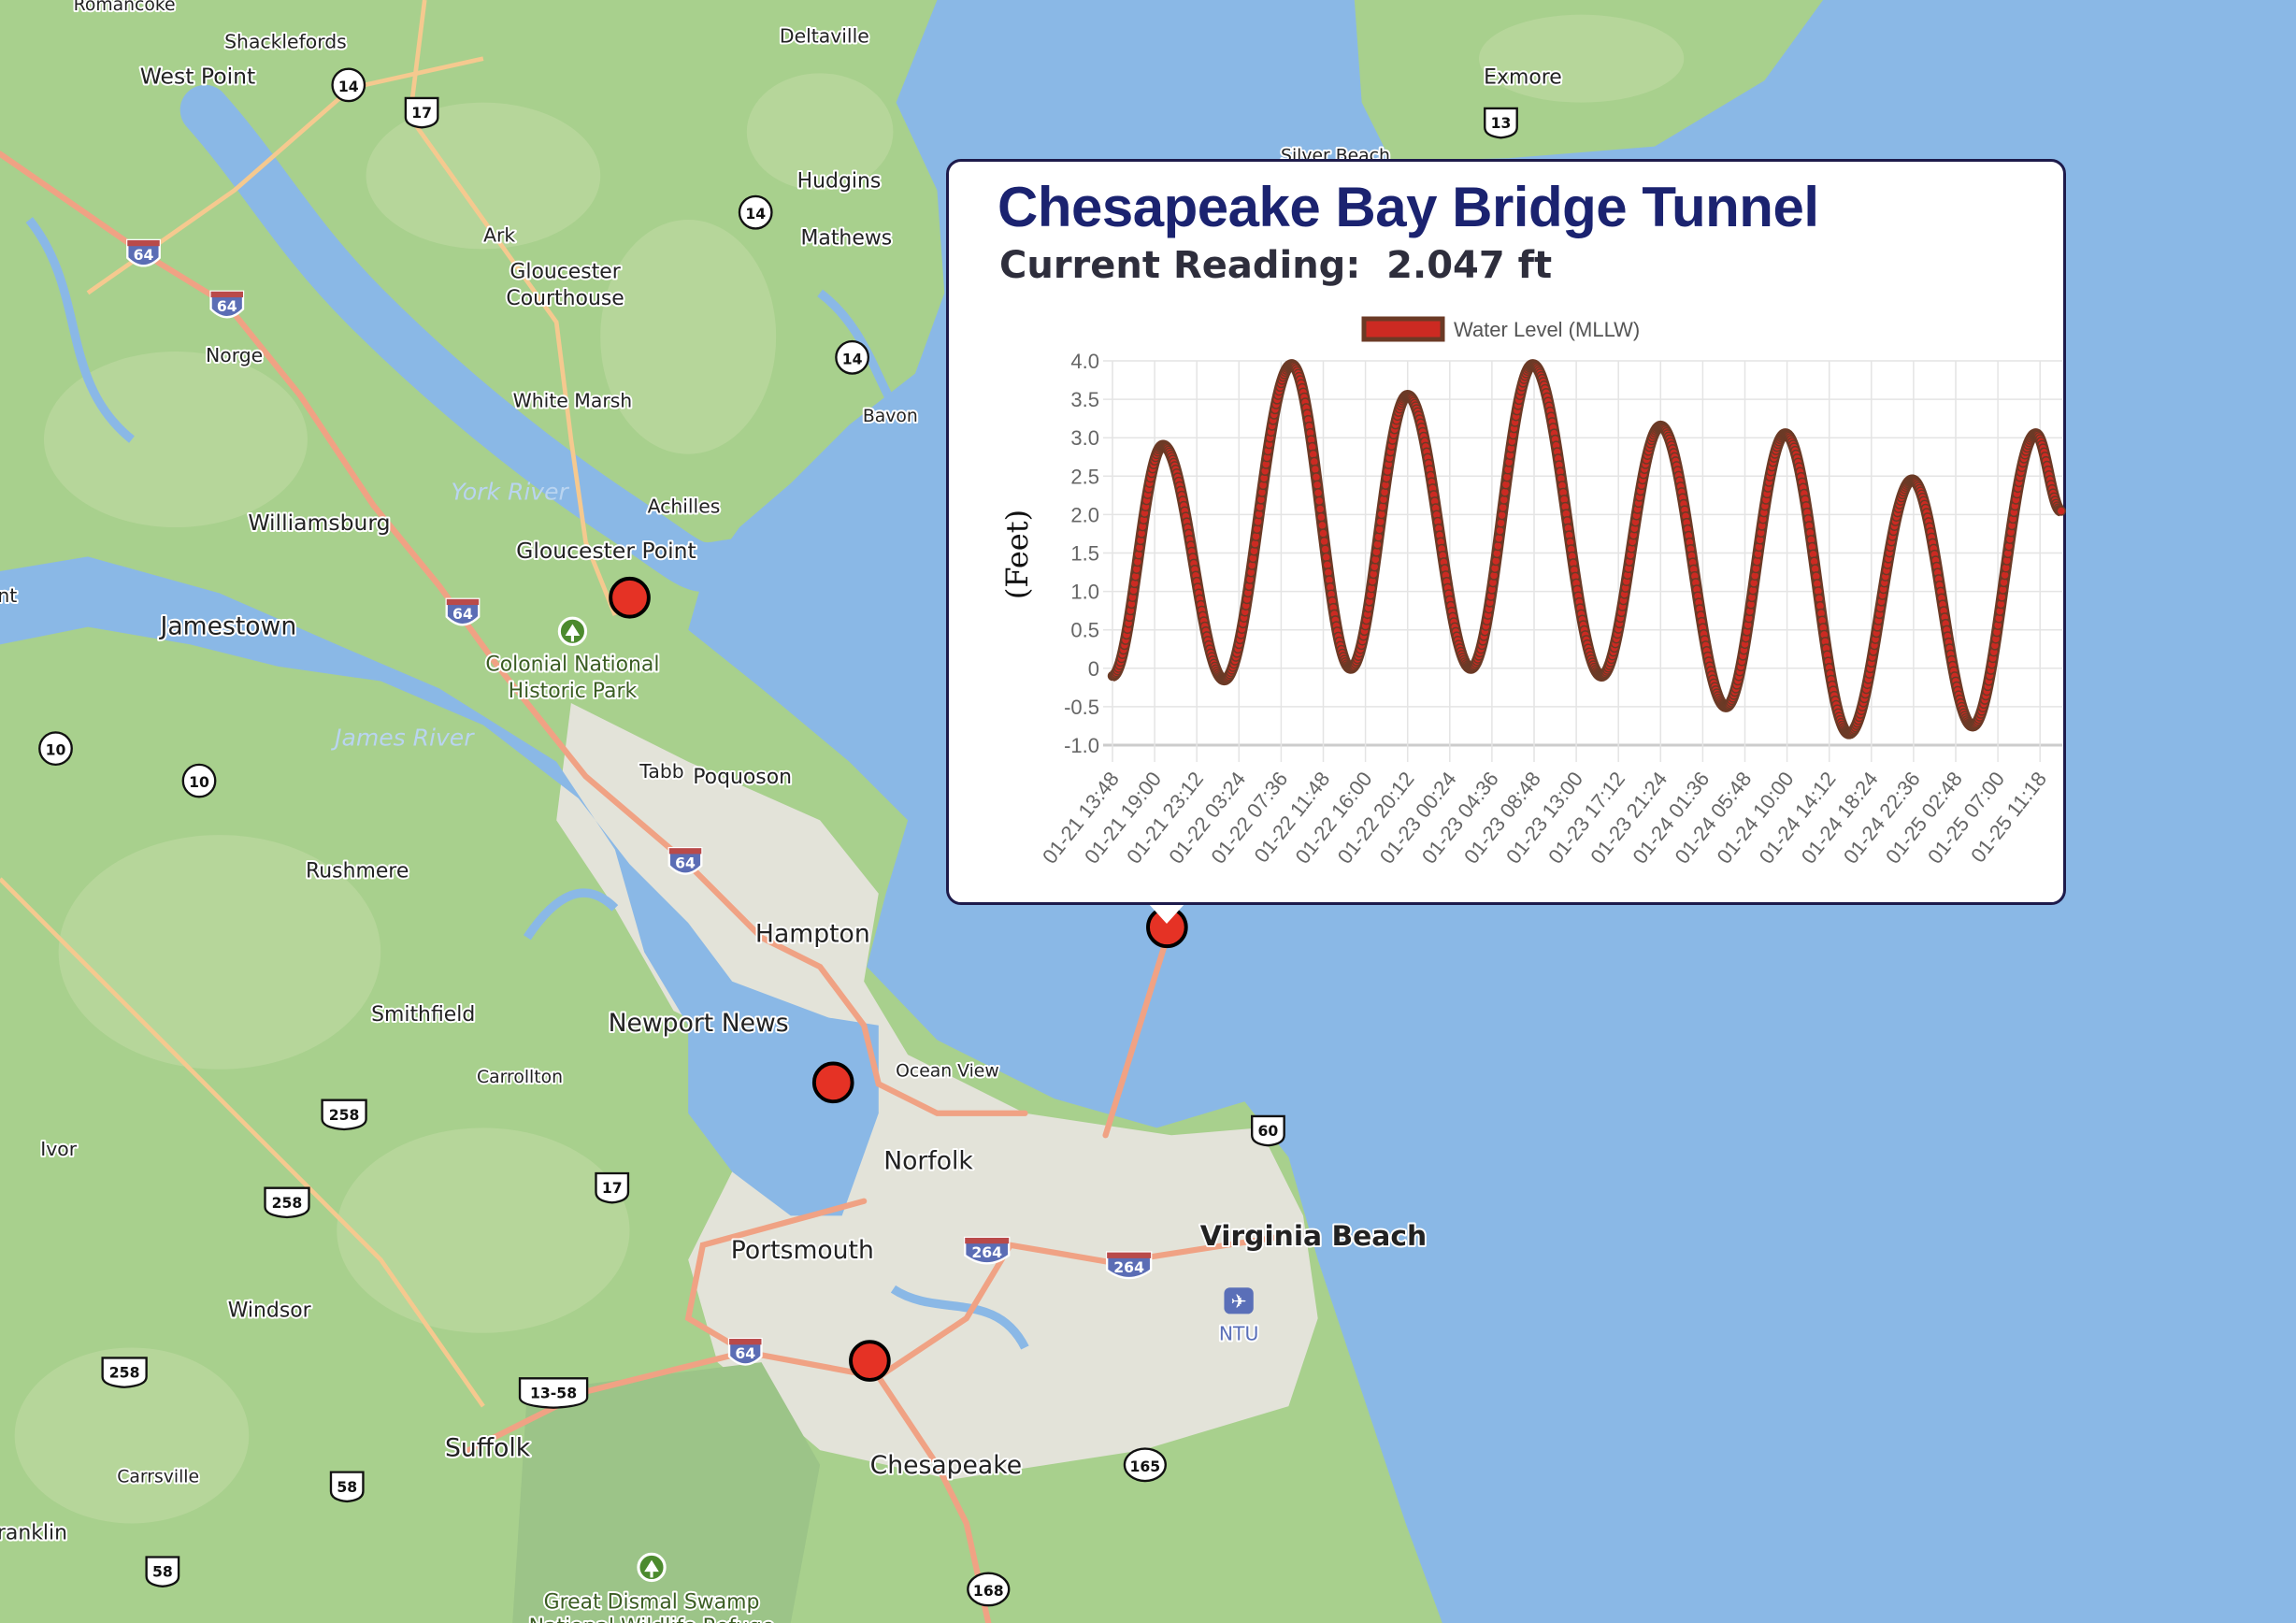  What do you see at coordinates (488, 1447) in the screenshot?
I see `map-label: Suffolk` at bounding box center [488, 1447].